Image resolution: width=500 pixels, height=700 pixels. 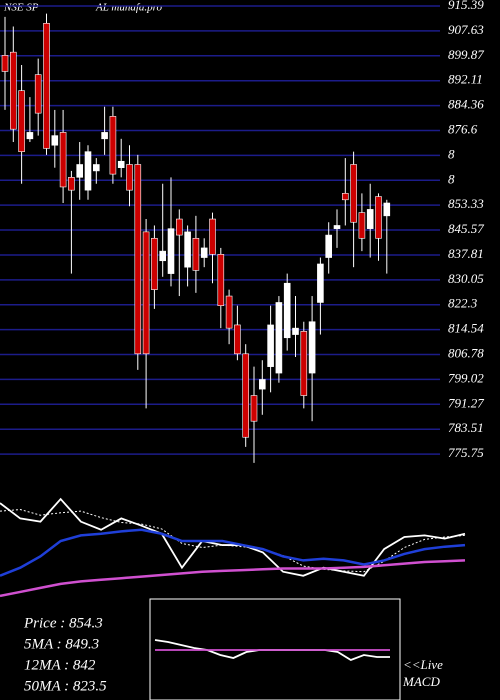 What do you see at coordinates (466, 104) in the screenshot?
I see `y-tick-label: 884.36` at bounding box center [466, 104].